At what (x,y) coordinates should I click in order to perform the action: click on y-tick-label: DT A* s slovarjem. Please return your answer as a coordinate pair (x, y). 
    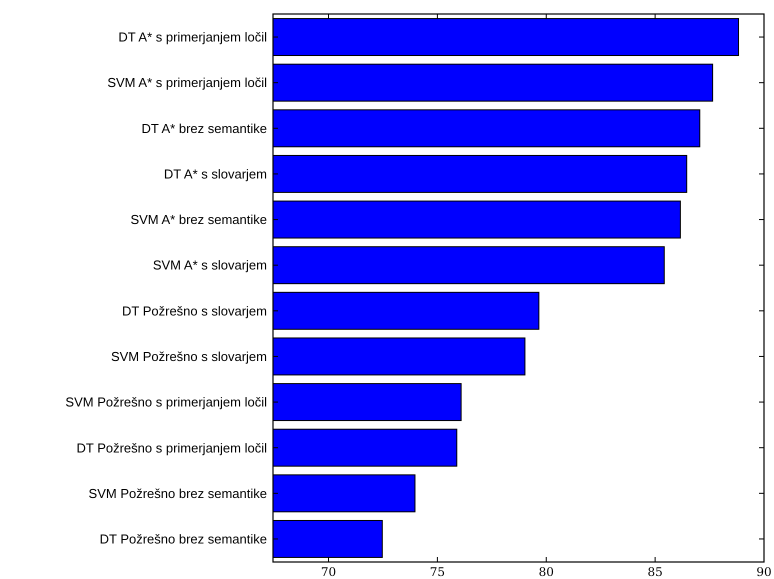
    Looking at the image, I should click on (215, 174).